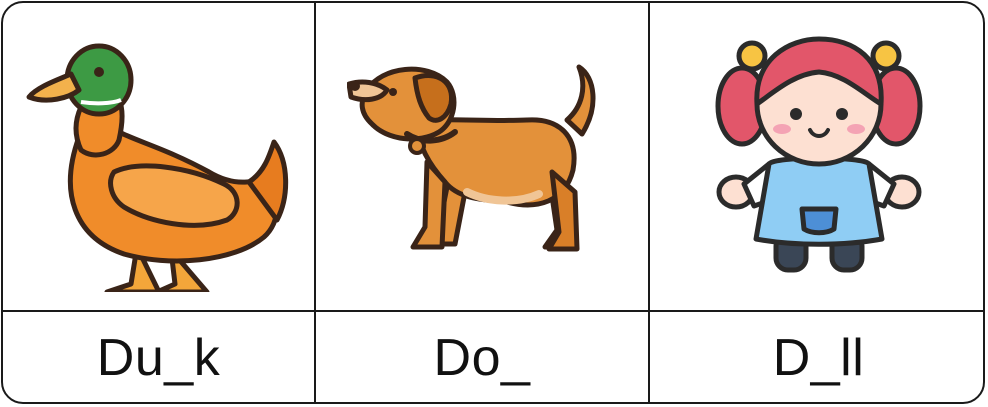 The height and width of the screenshot is (407, 988). I want to click on word-label-3: D_ll, so click(818, 358).